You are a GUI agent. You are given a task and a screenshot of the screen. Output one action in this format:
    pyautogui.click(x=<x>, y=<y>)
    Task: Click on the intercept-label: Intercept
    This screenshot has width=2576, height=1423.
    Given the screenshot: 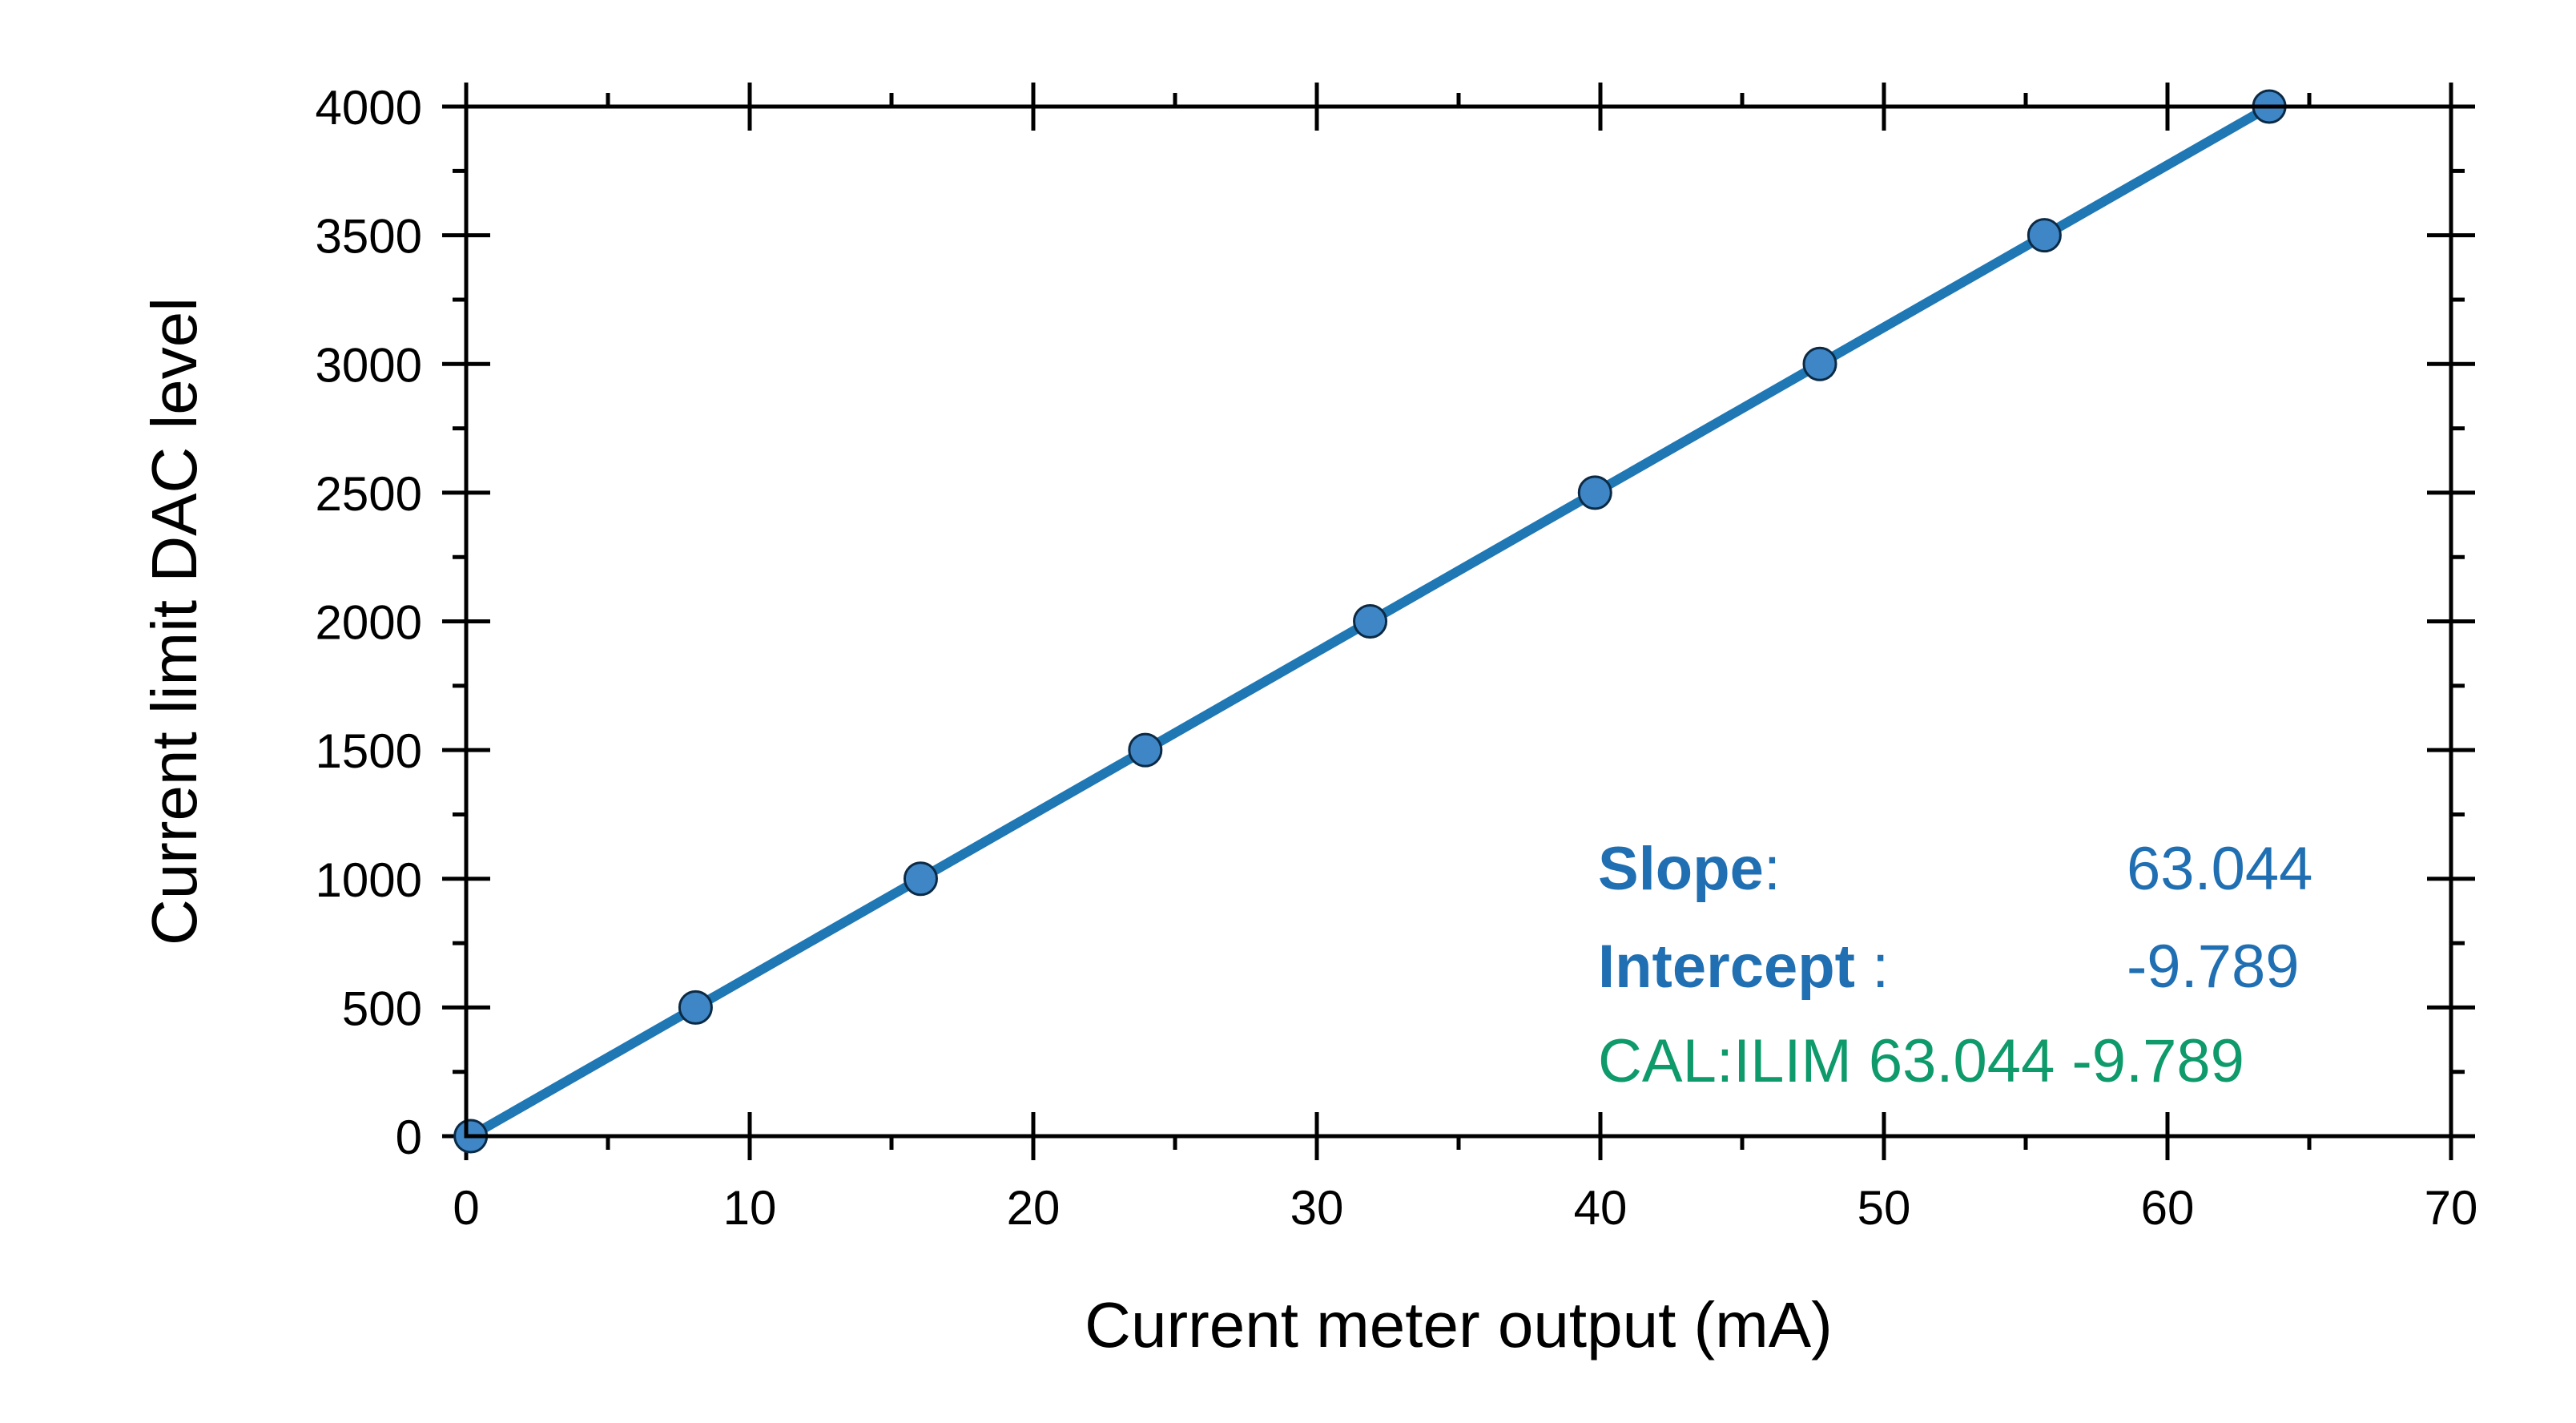 What is the action you would take?
    pyautogui.click(x=1727, y=967)
    